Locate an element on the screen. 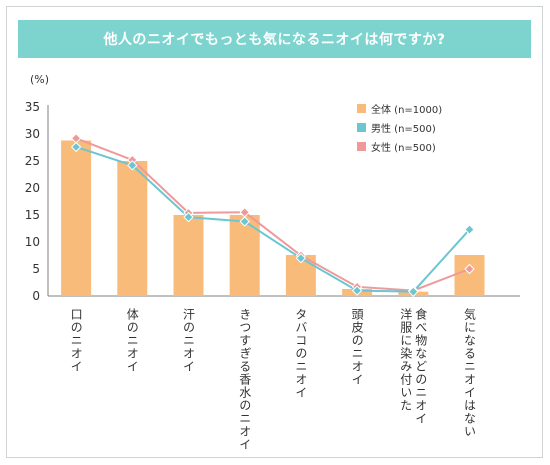 The height and width of the screenshot is (465, 550). chart-title-banner: 他人のニオイでもっとも気になるニオイは何ですか? is located at coordinates (274, 39).